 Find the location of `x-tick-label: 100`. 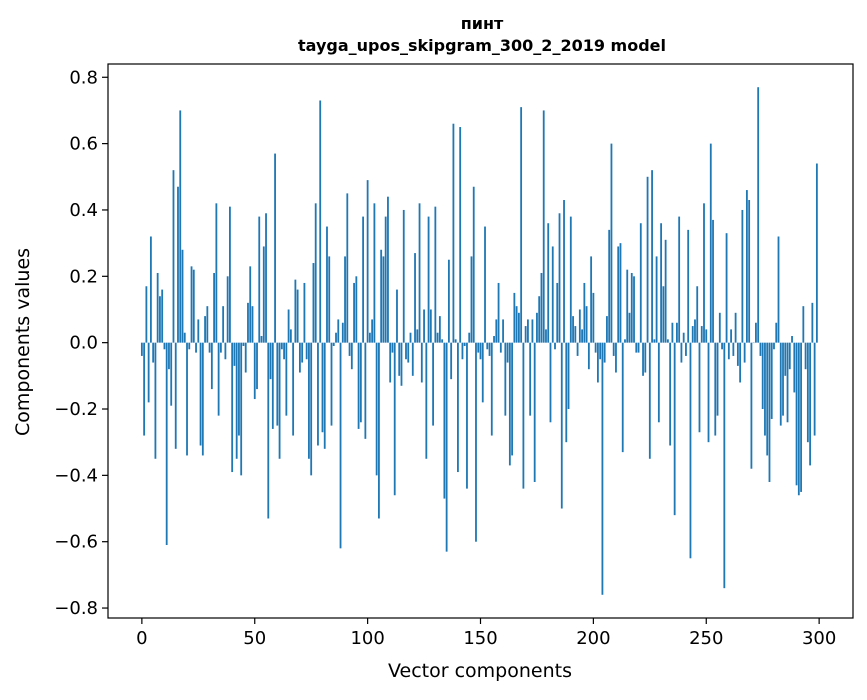

x-tick-label: 100 is located at coordinates (367, 638).